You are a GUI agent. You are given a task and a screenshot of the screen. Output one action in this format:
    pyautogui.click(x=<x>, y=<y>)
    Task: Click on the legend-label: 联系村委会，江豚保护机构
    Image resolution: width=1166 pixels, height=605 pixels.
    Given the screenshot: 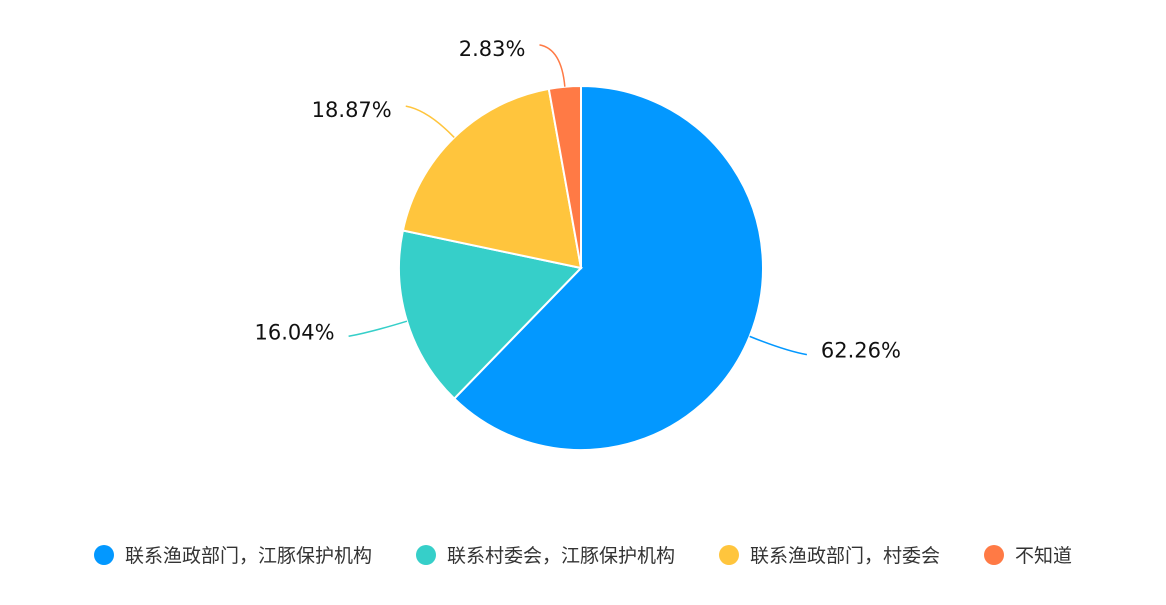 What is the action you would take?
    pyautogui.click(x=560, y=556)
    